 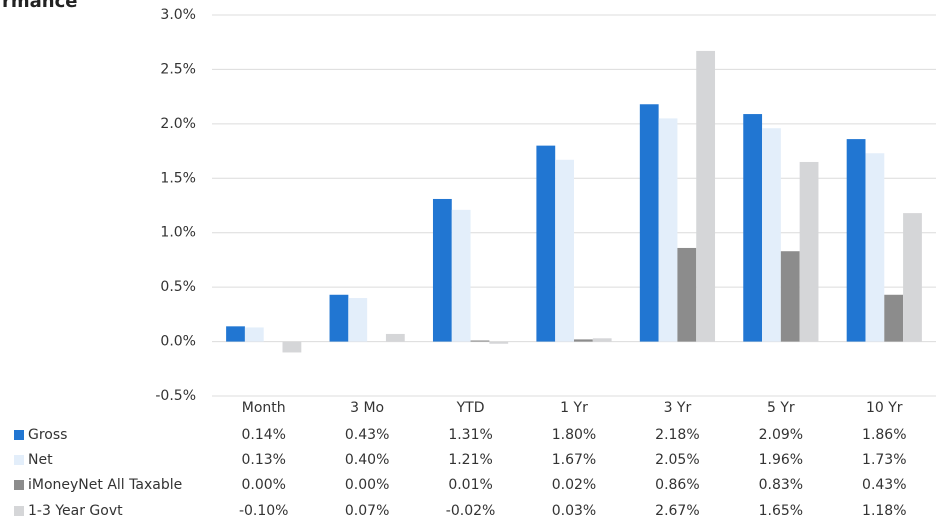 I want to click on value-label: 0.86%, so click(x=677, y=485).